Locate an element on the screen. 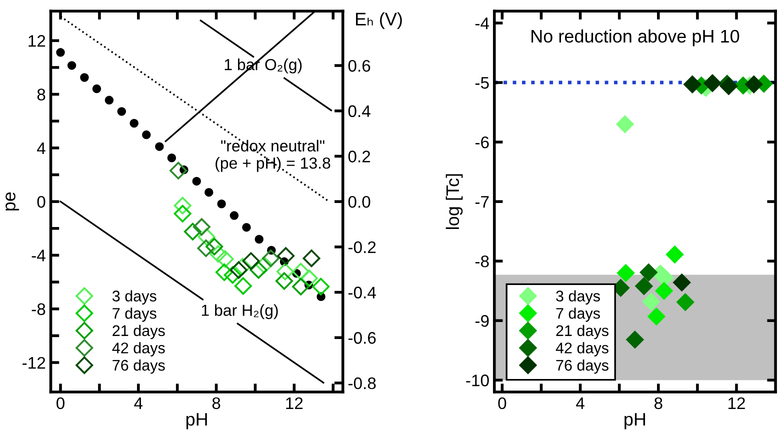 Image resolution: width=781 pixels, height=445 pixels. y-tick-label: -9 is located at coordinates (482, 321).